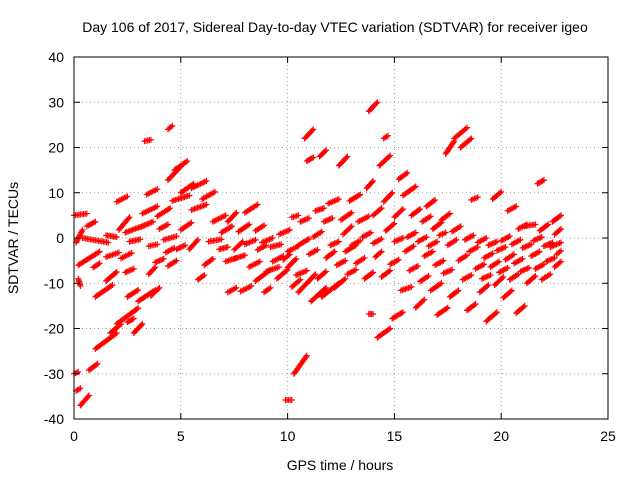 This screenshot has height=480, width=640. I want to click on y-tick-label: 10, so click(56, 193).